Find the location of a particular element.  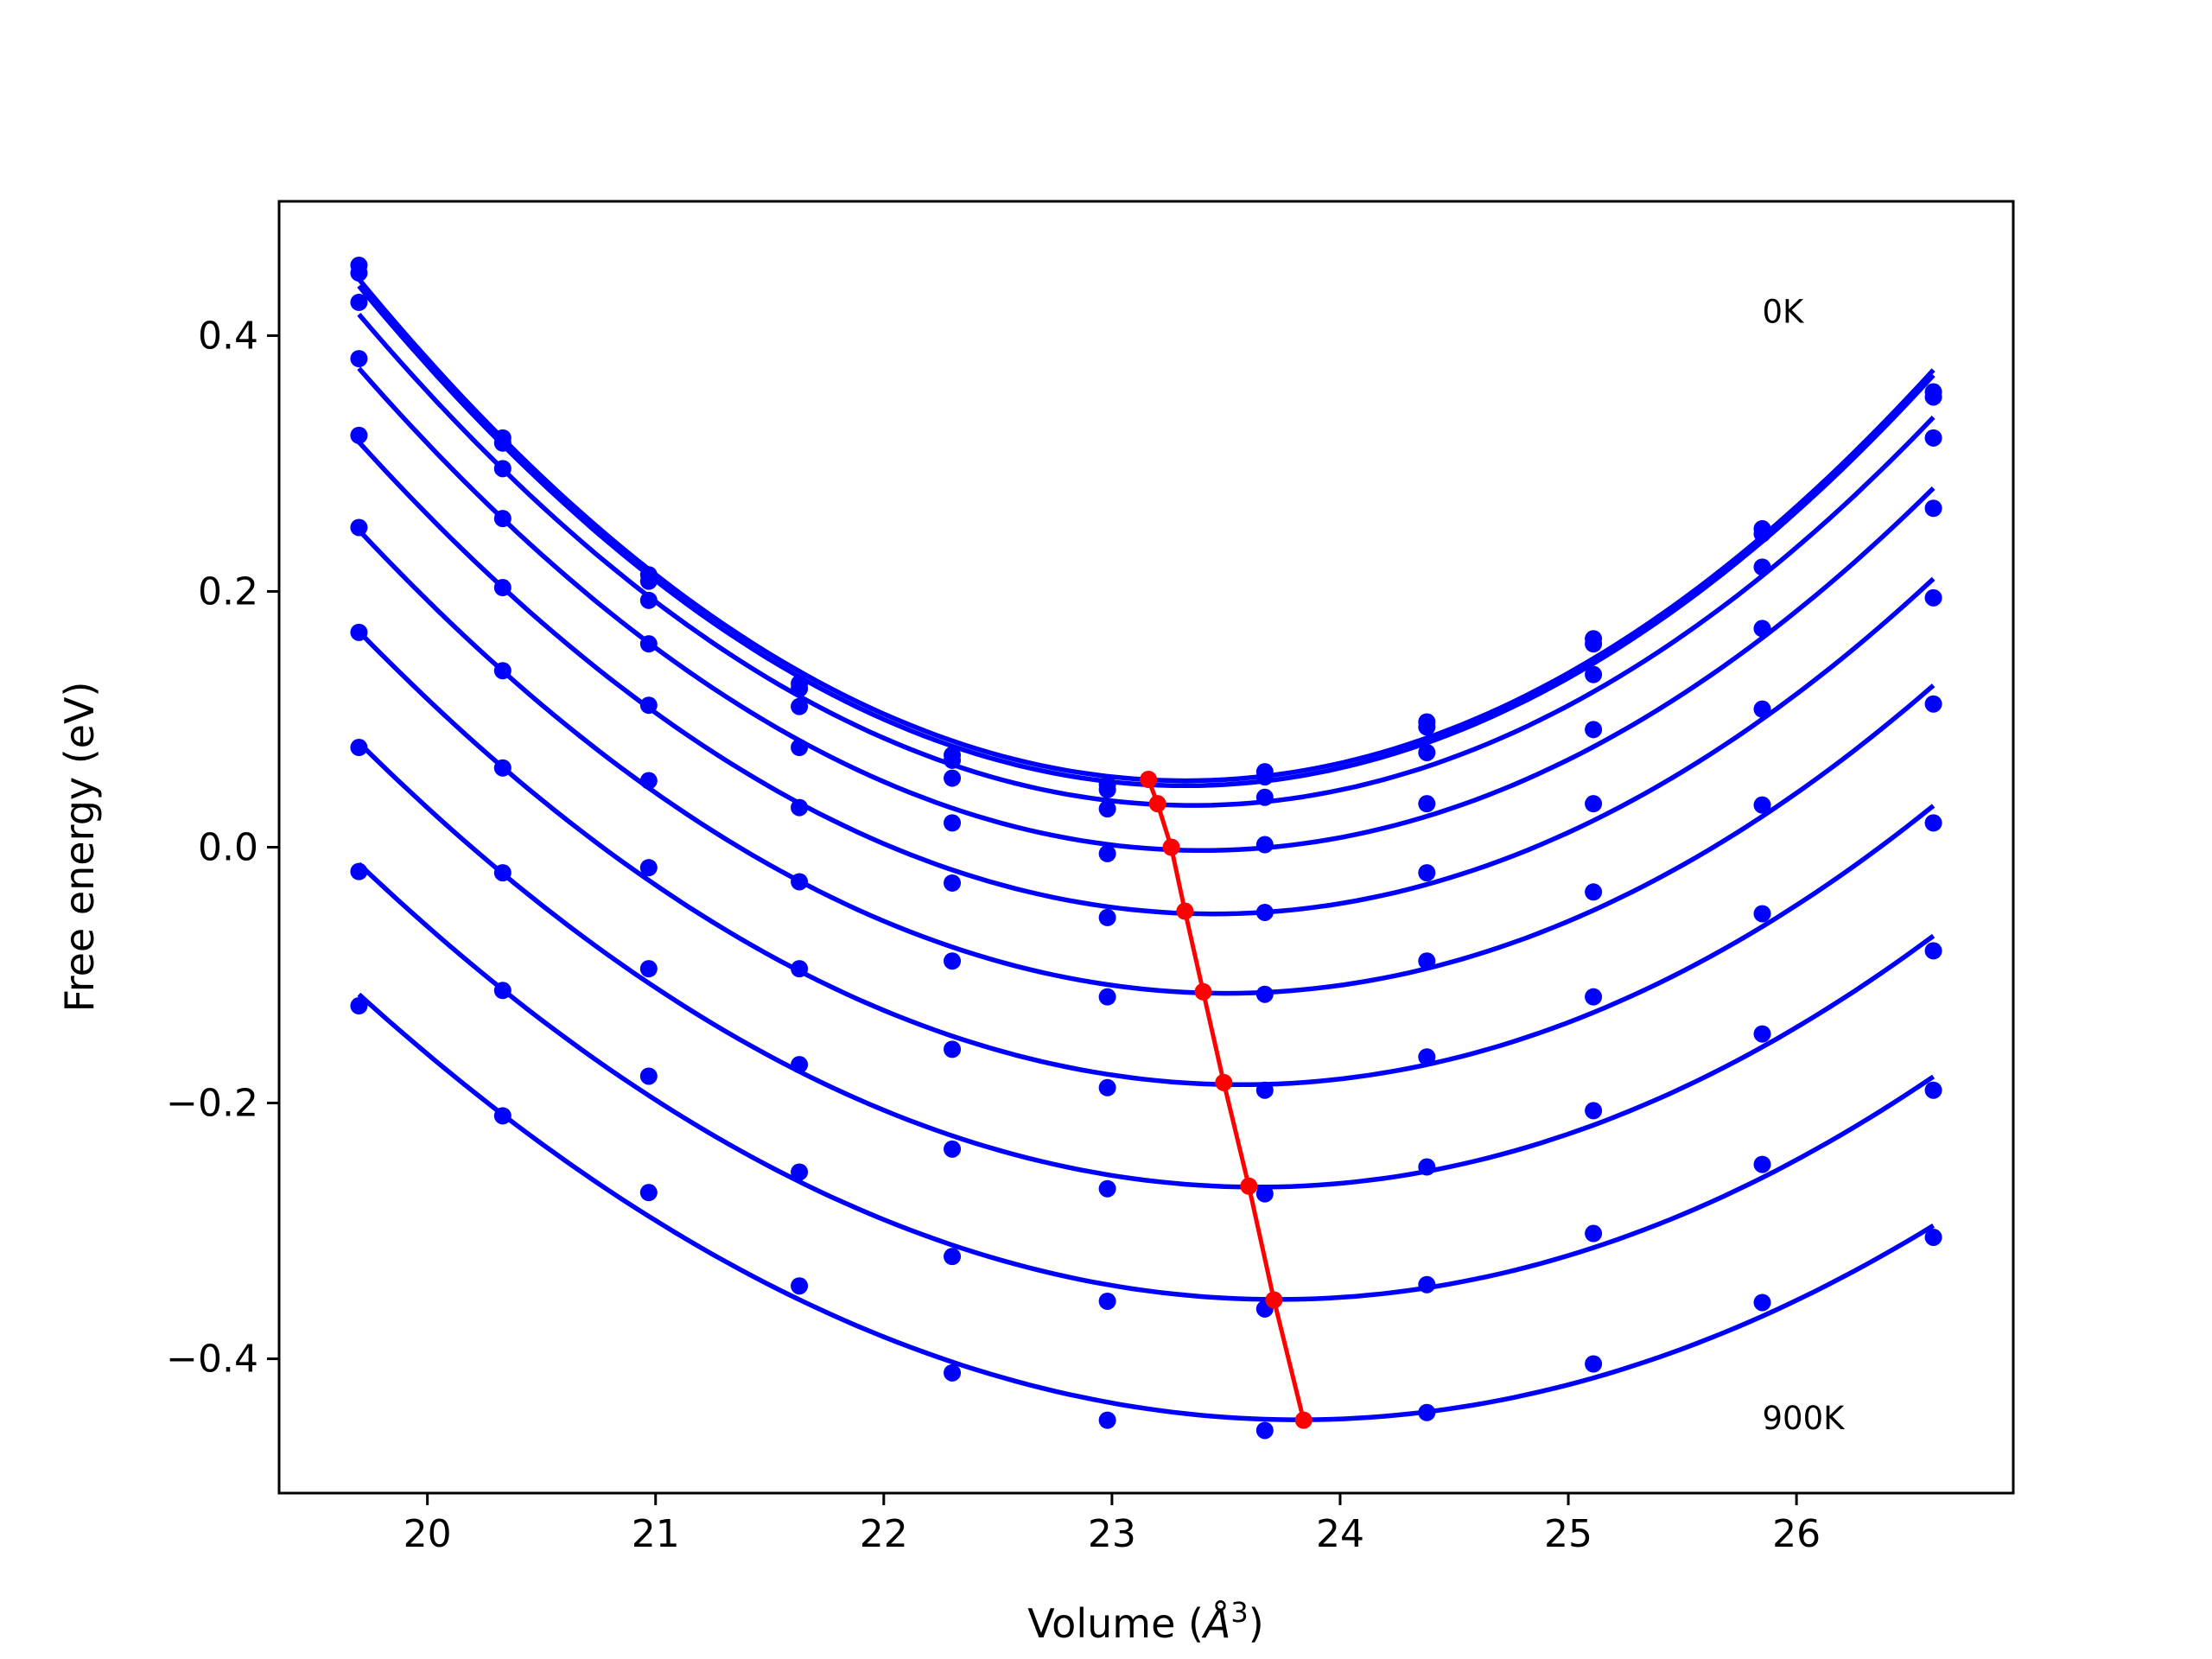

x-tick-label: 23 is located at coordinates (1112, 1534).